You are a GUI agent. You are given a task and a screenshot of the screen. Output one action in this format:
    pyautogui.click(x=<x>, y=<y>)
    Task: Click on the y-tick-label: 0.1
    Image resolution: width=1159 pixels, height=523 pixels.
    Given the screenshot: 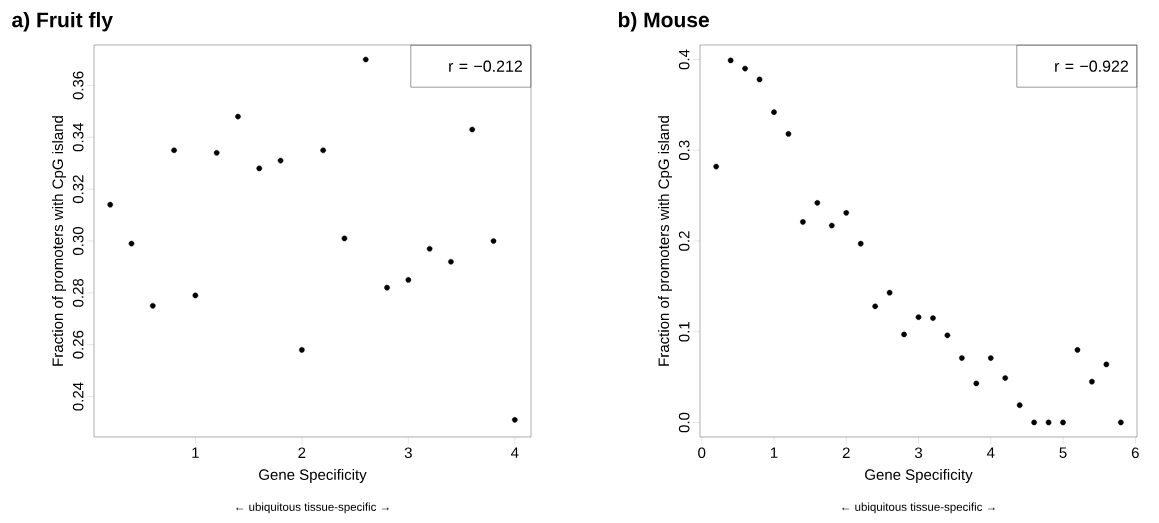 What is the action you would take?
    pyautogui.click(x=684, y=332)
    